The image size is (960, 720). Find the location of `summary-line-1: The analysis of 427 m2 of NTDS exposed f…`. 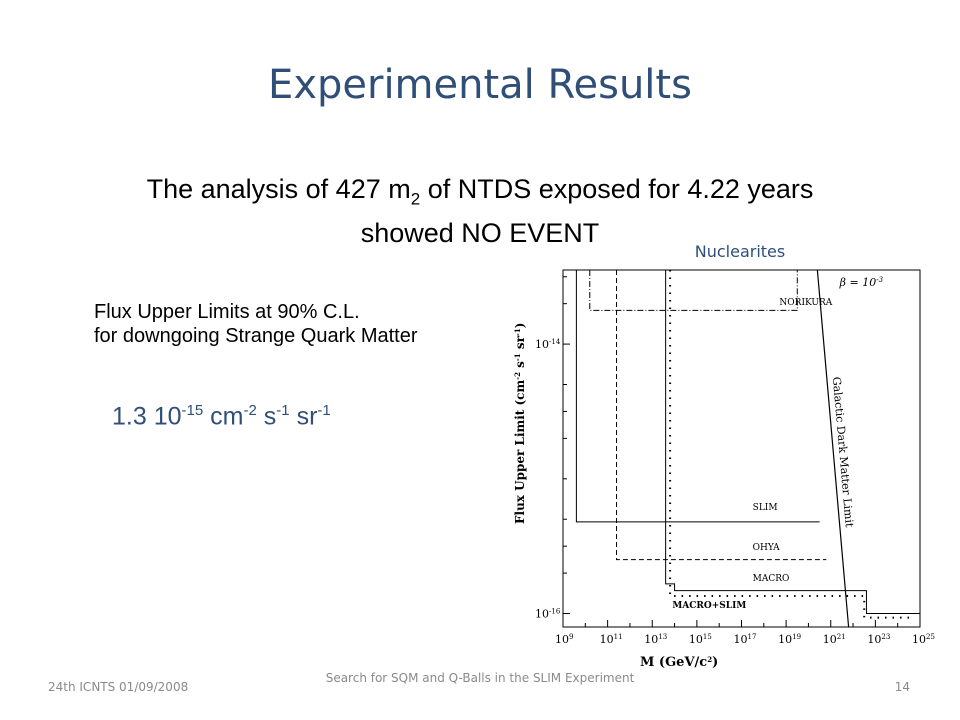

summary-line-1: The analysis of 427 m2 of NTDS exposed f… is located at coordinates (480, 194).